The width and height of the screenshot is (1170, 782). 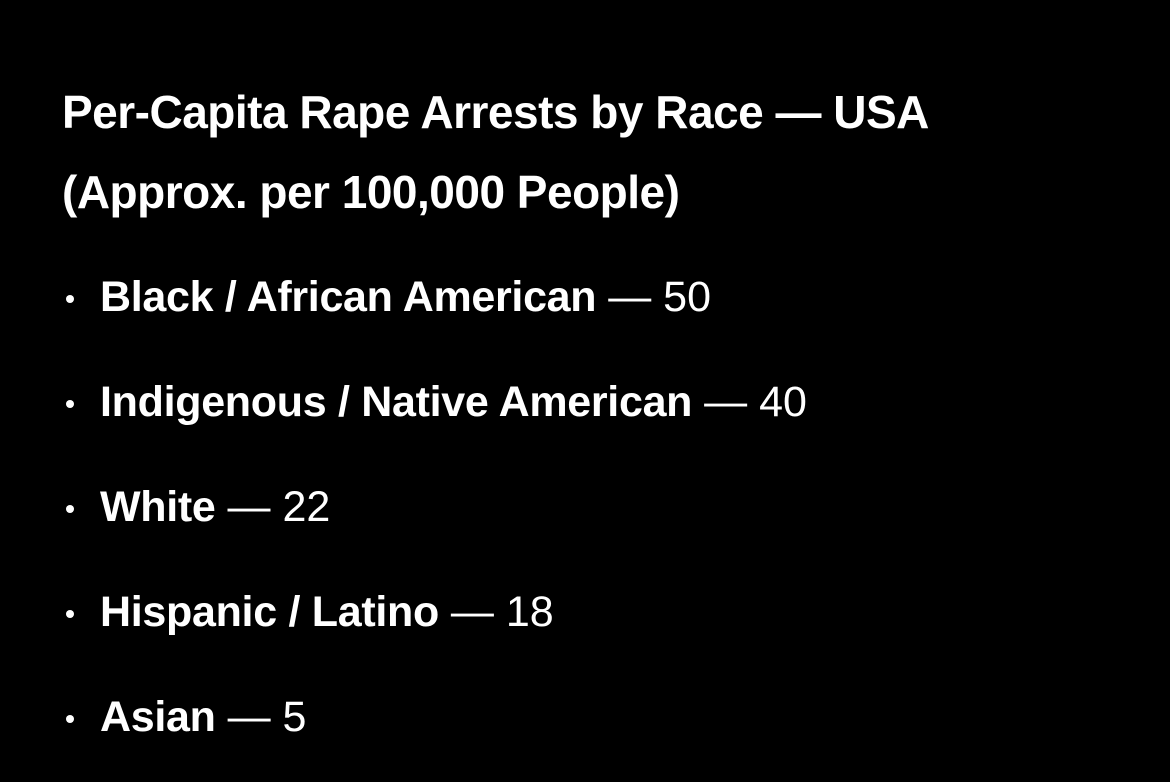 I want to click on item-value: 40, so click(x=783, y=402).